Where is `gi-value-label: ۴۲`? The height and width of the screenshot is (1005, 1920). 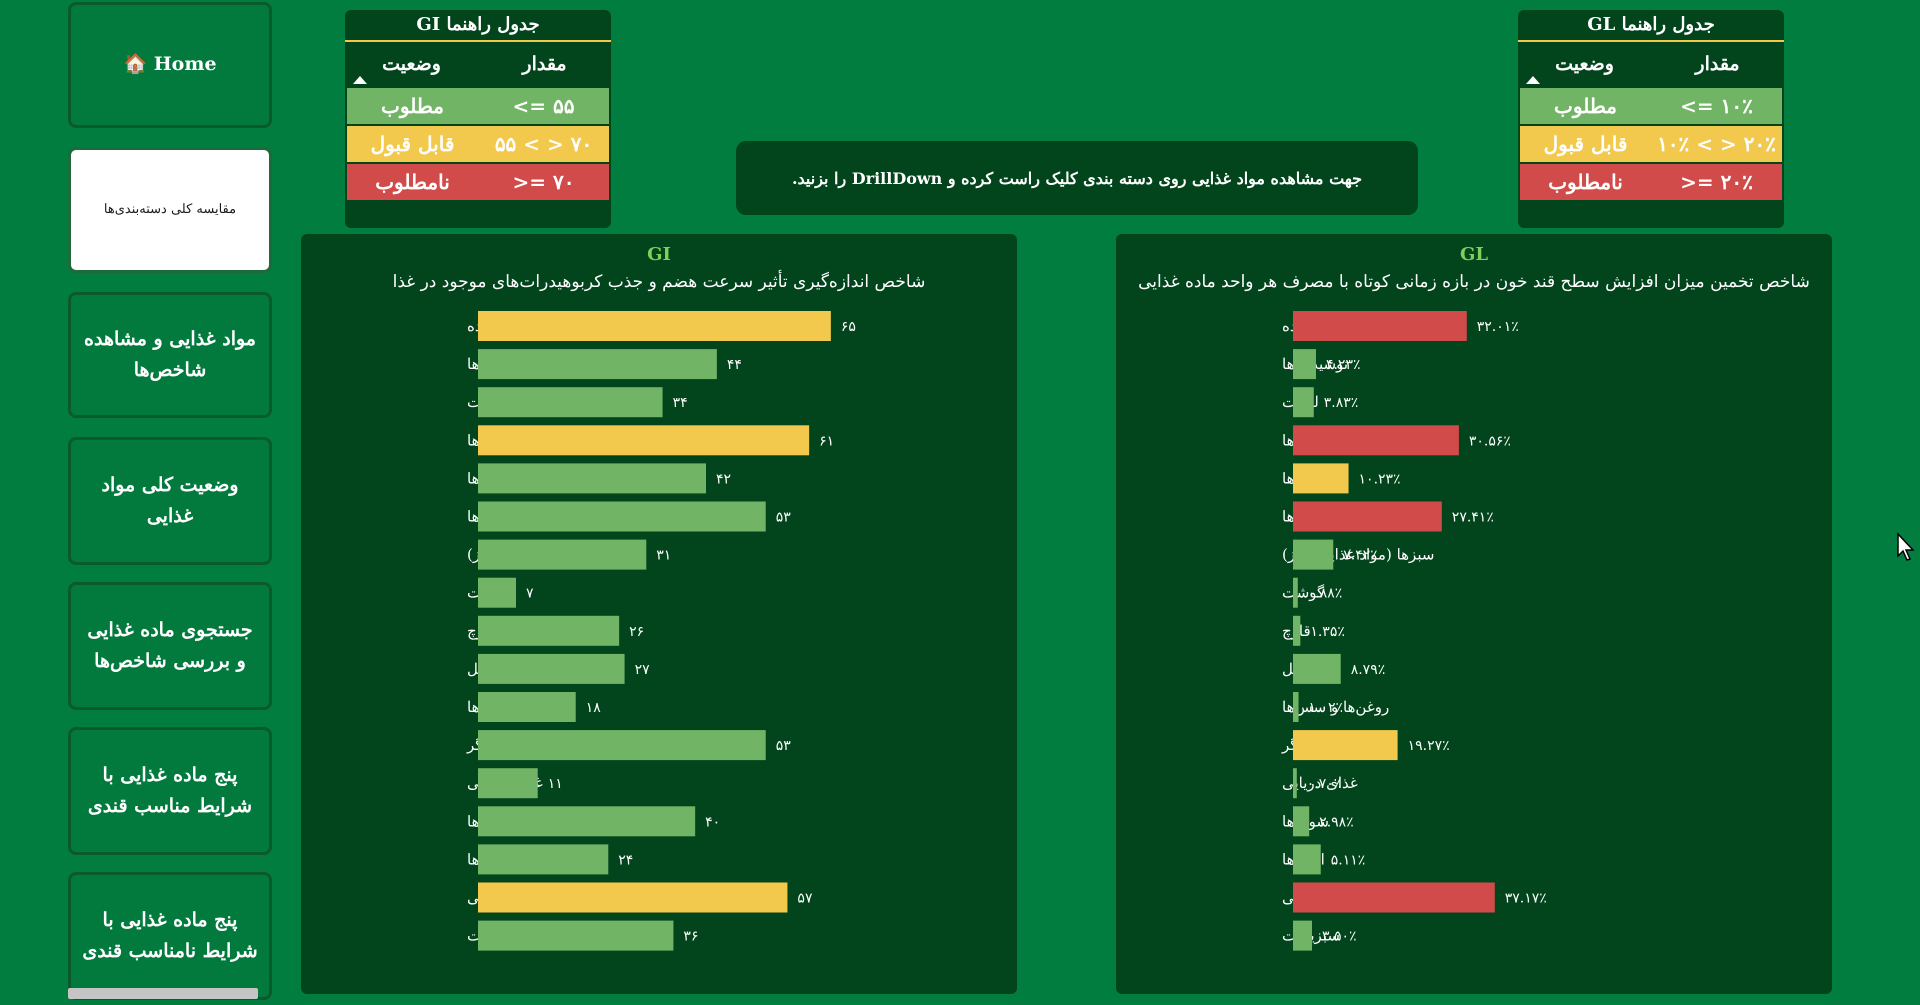
gi-value-label: ۴۲ is located at coordinates (723, 479).